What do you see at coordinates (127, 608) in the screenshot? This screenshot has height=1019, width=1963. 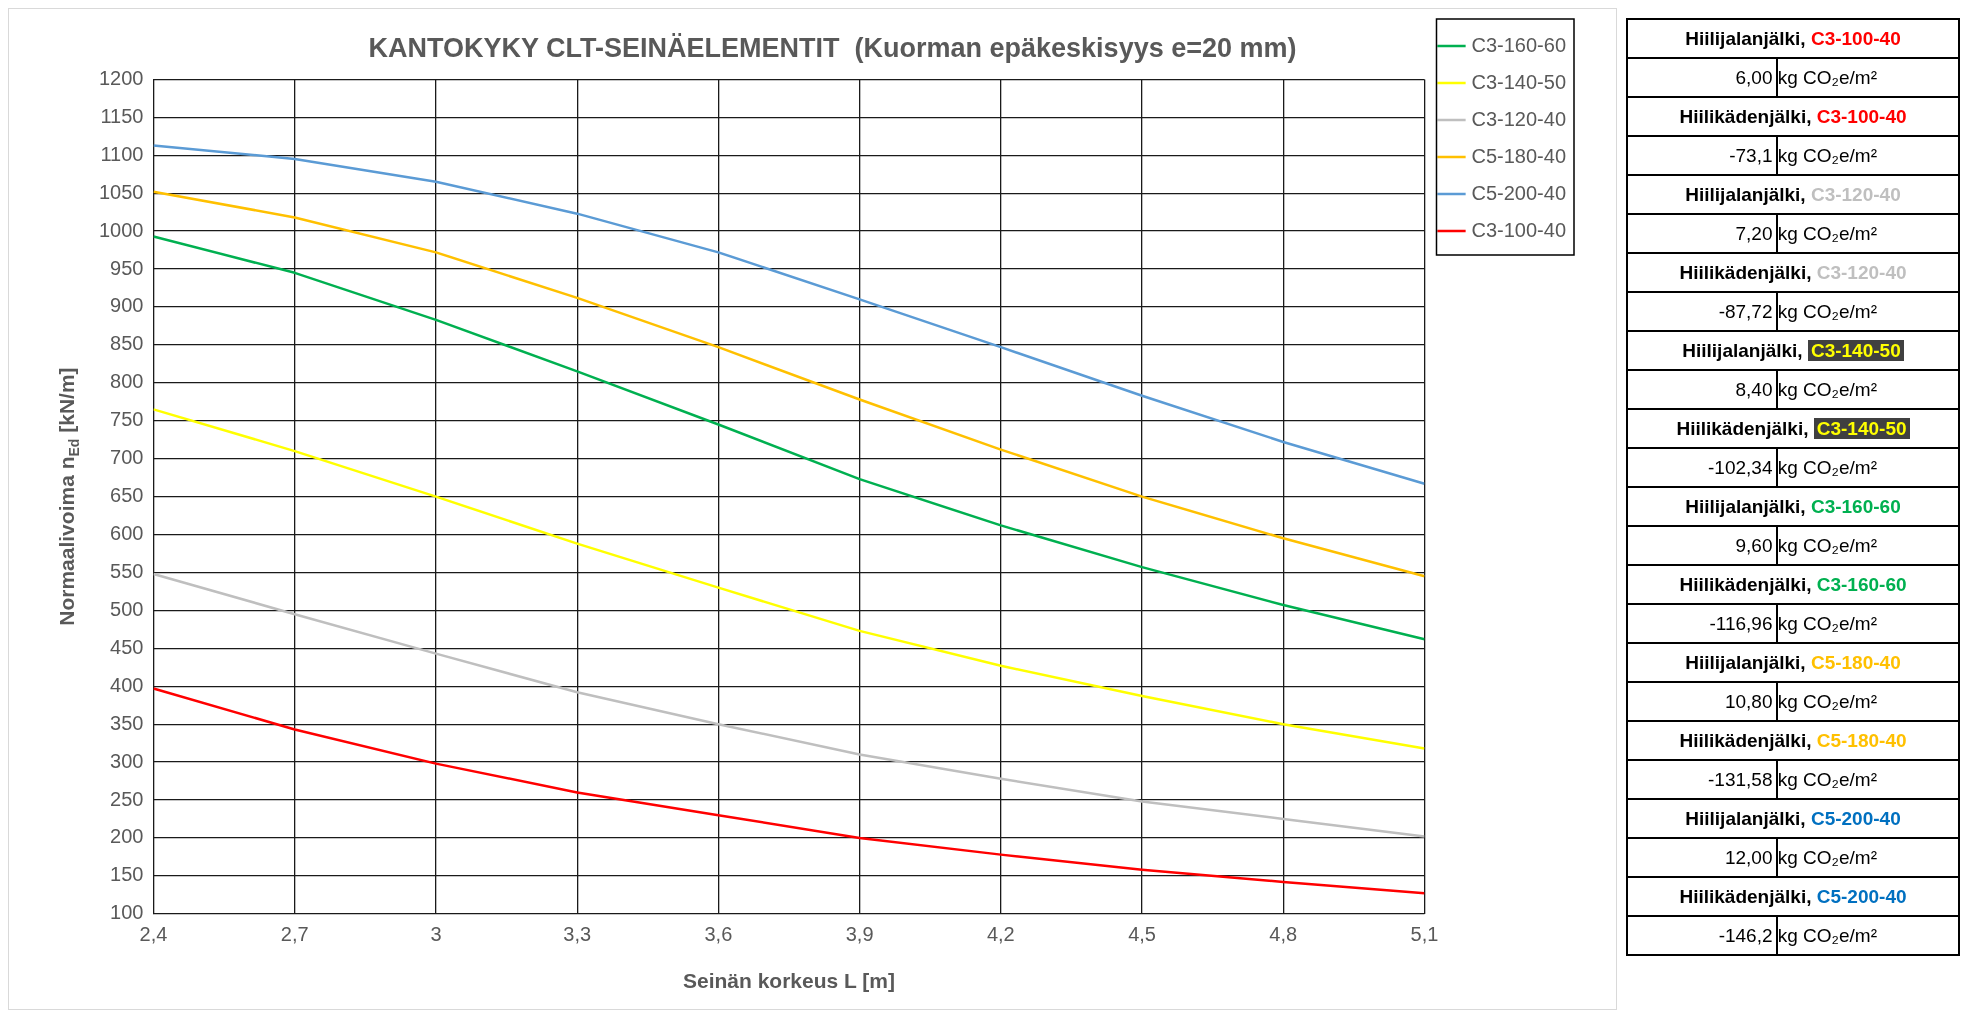 I see `y-tick-label: 500` at bounding box center [127, 608].